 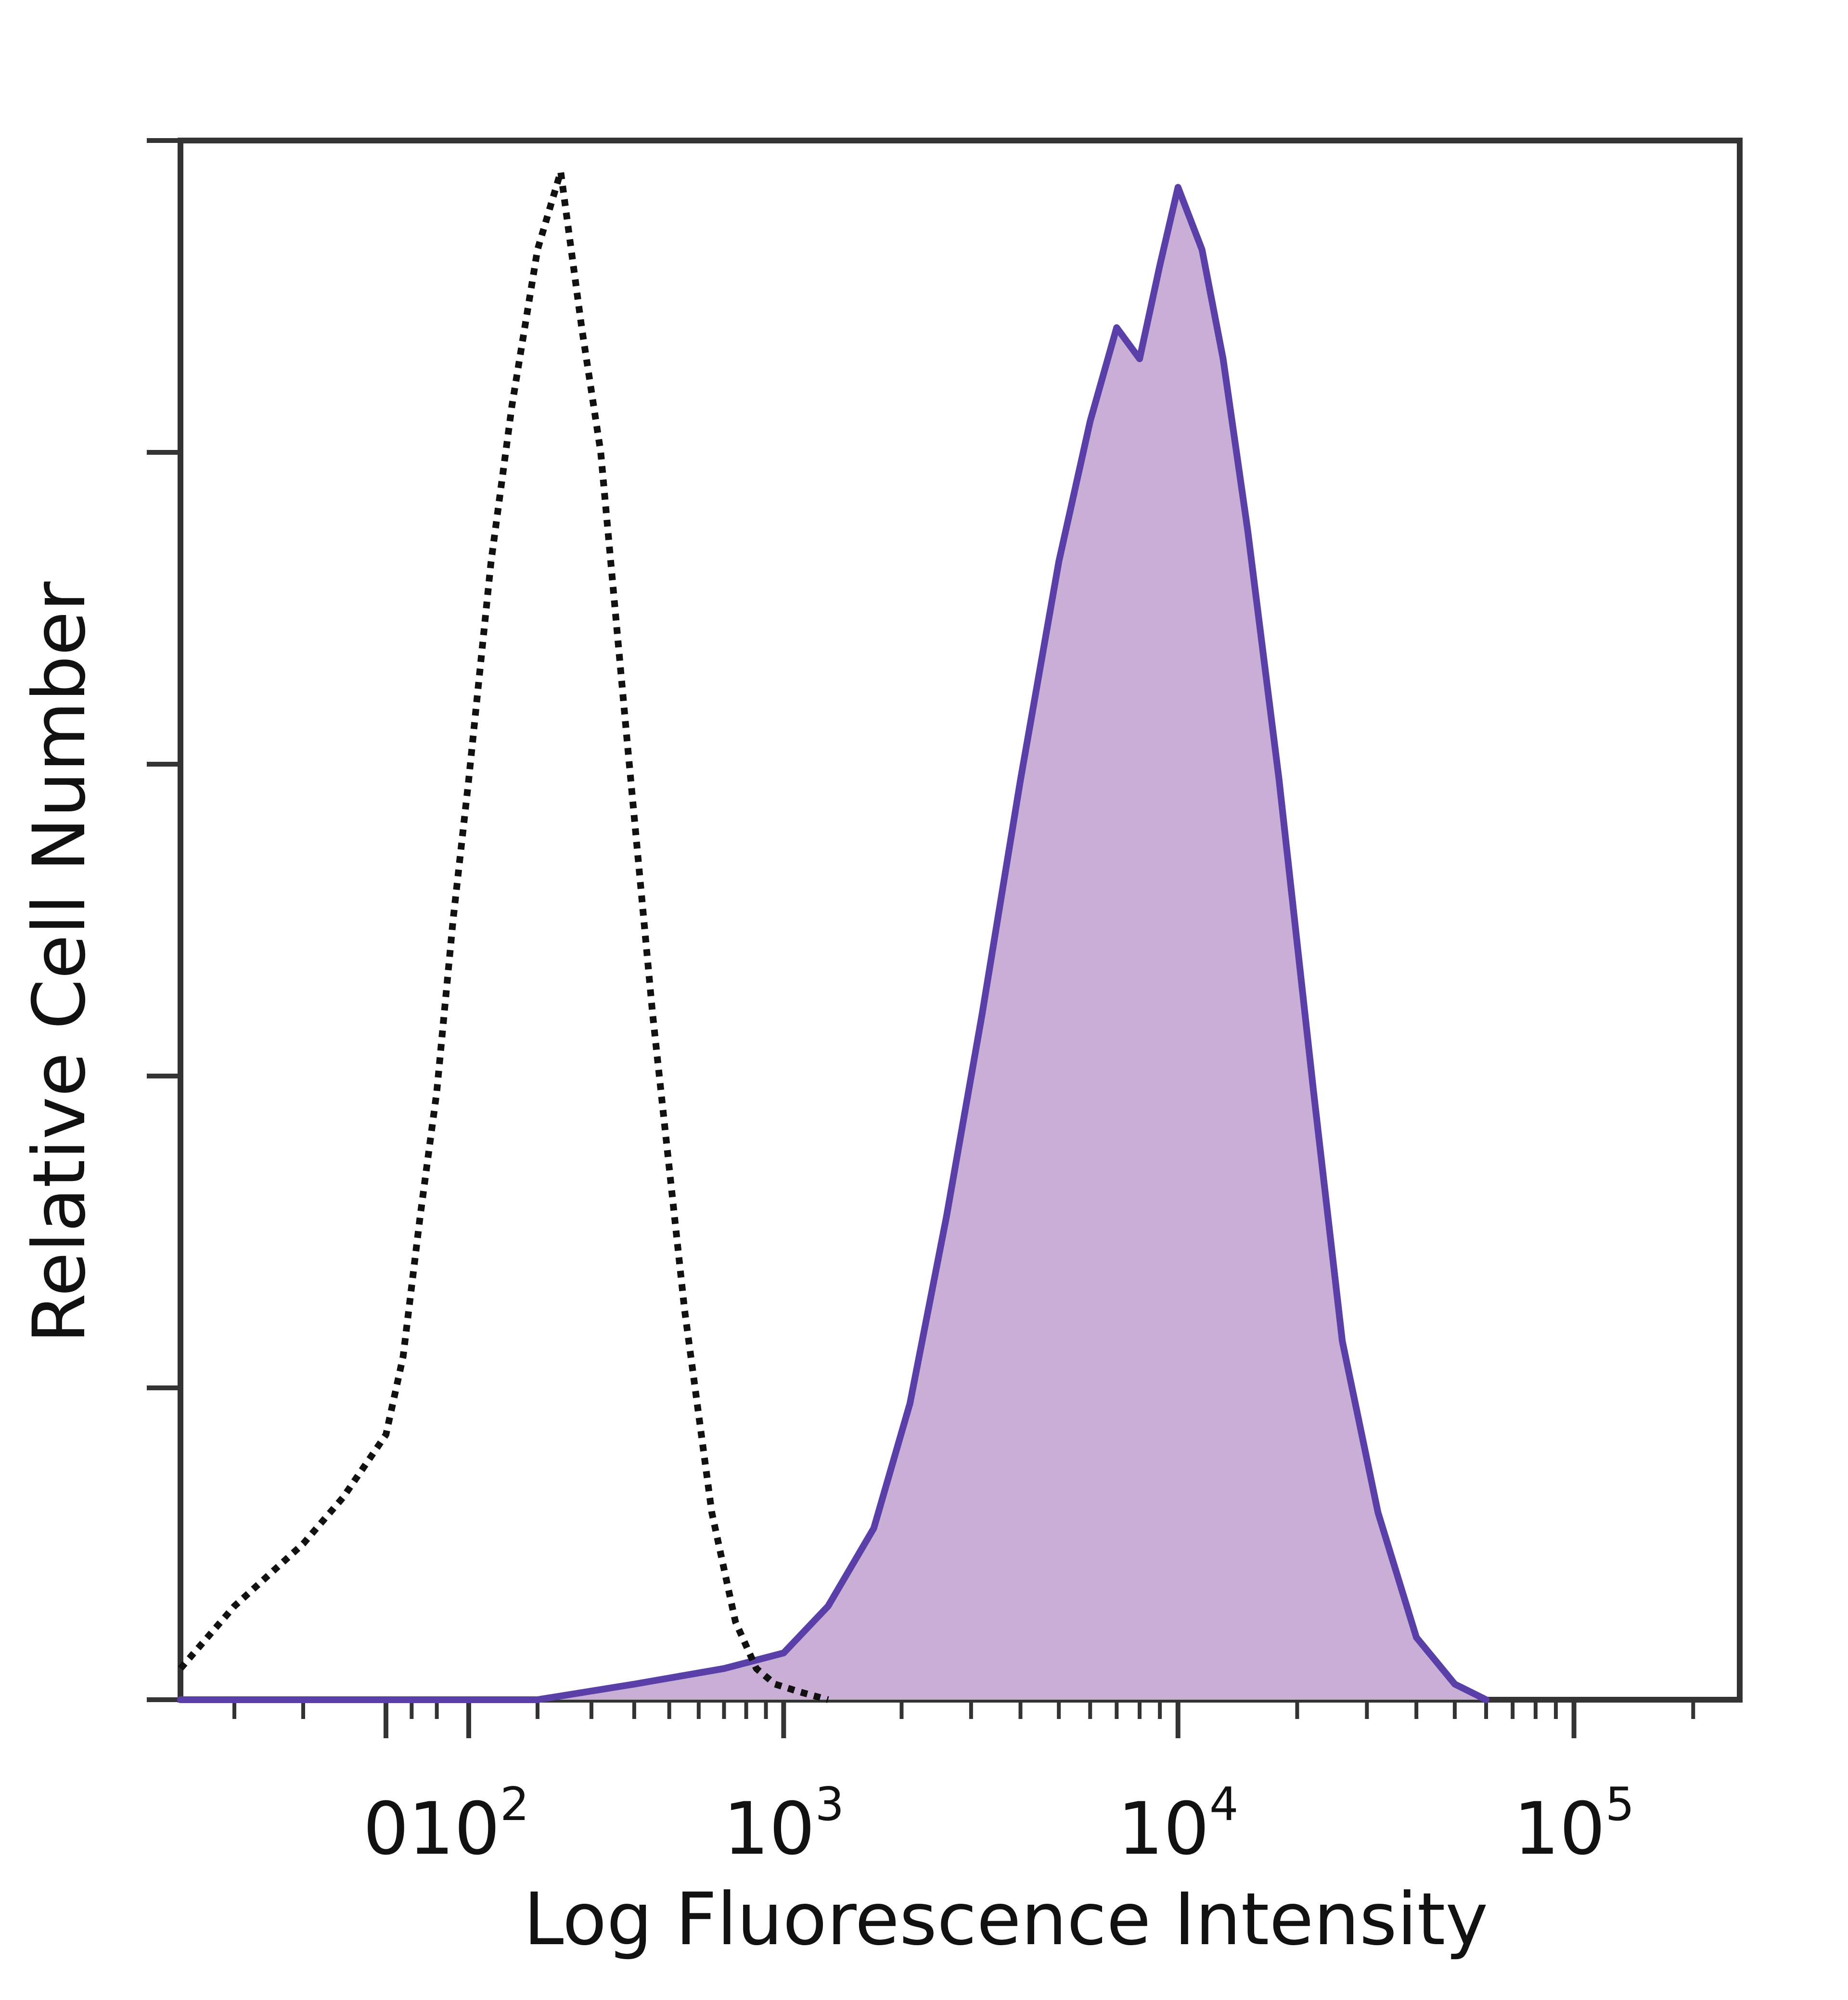 I want to click on x-tick-label: 0, so click(x=386, y=1829).